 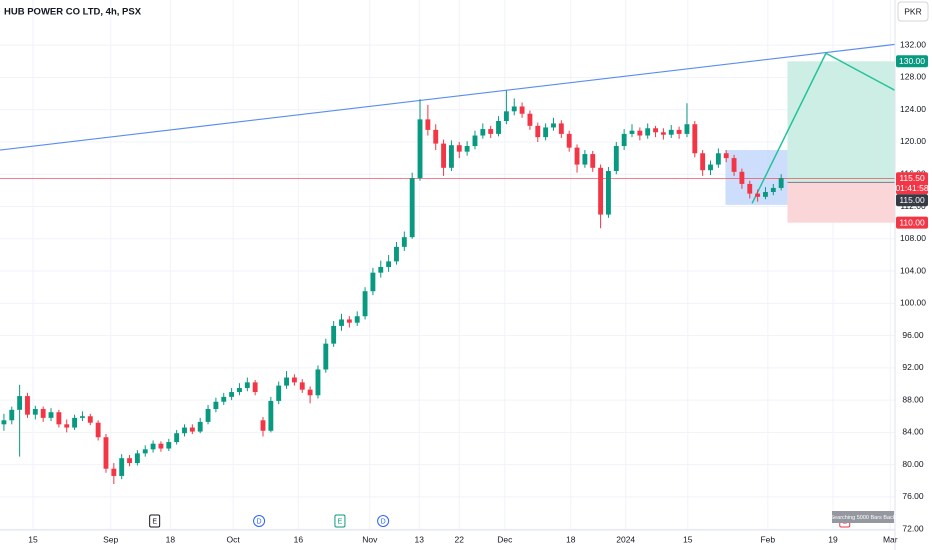 I want to click on x-tick-label: 15, so click(x=688, y=539).